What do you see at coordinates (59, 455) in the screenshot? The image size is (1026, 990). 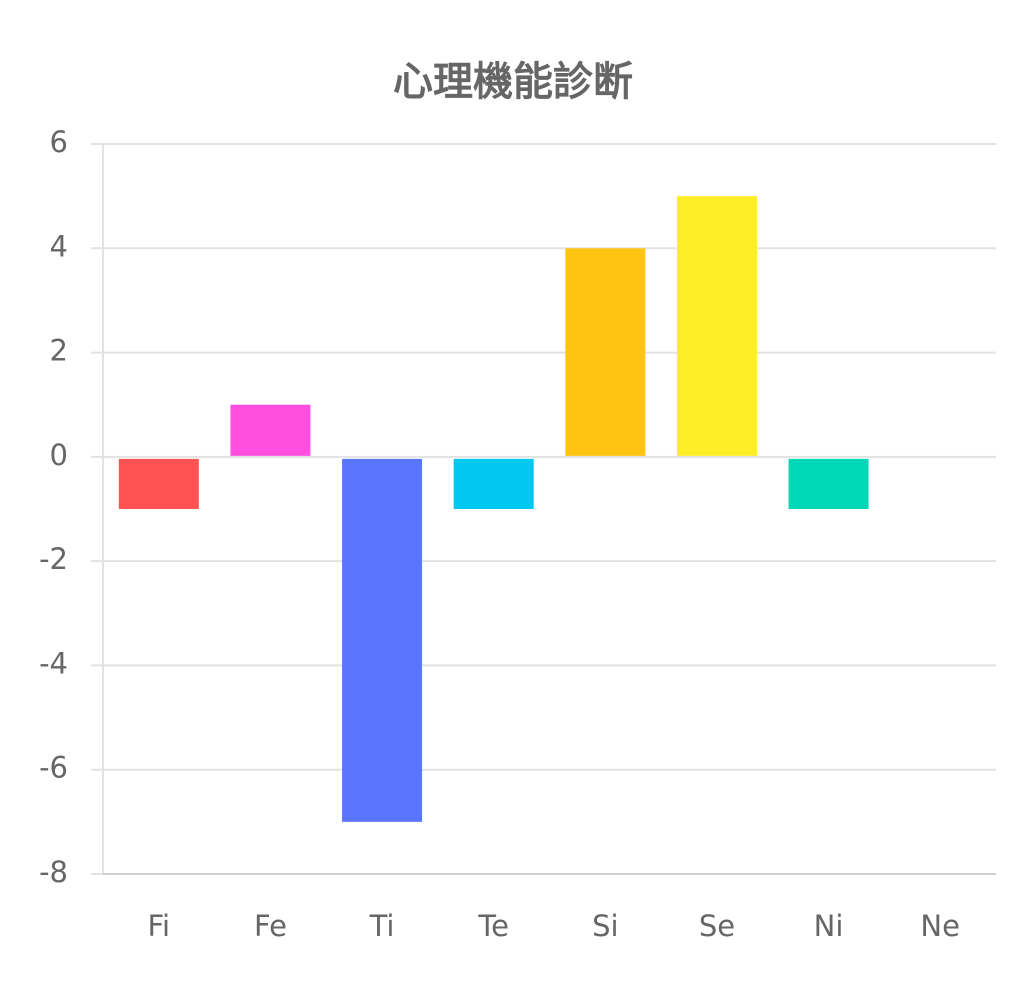 I see `y-tick-label: 0` at bounding box center [59, 455].